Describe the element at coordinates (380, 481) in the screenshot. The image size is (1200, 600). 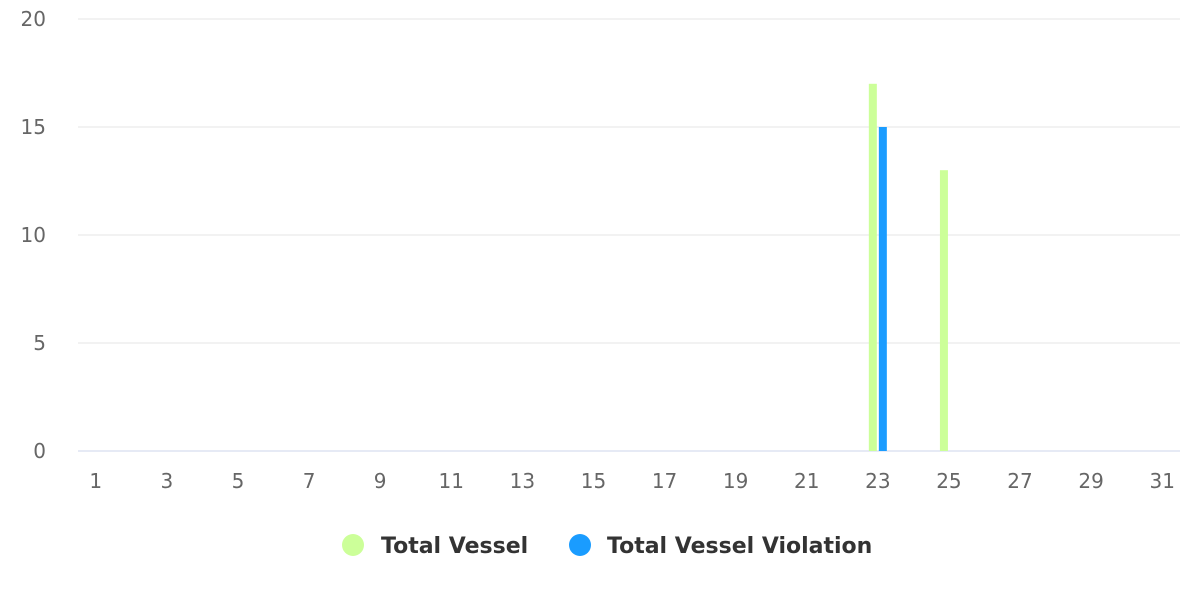
I see `x-tick-label-9: 9` at that location.